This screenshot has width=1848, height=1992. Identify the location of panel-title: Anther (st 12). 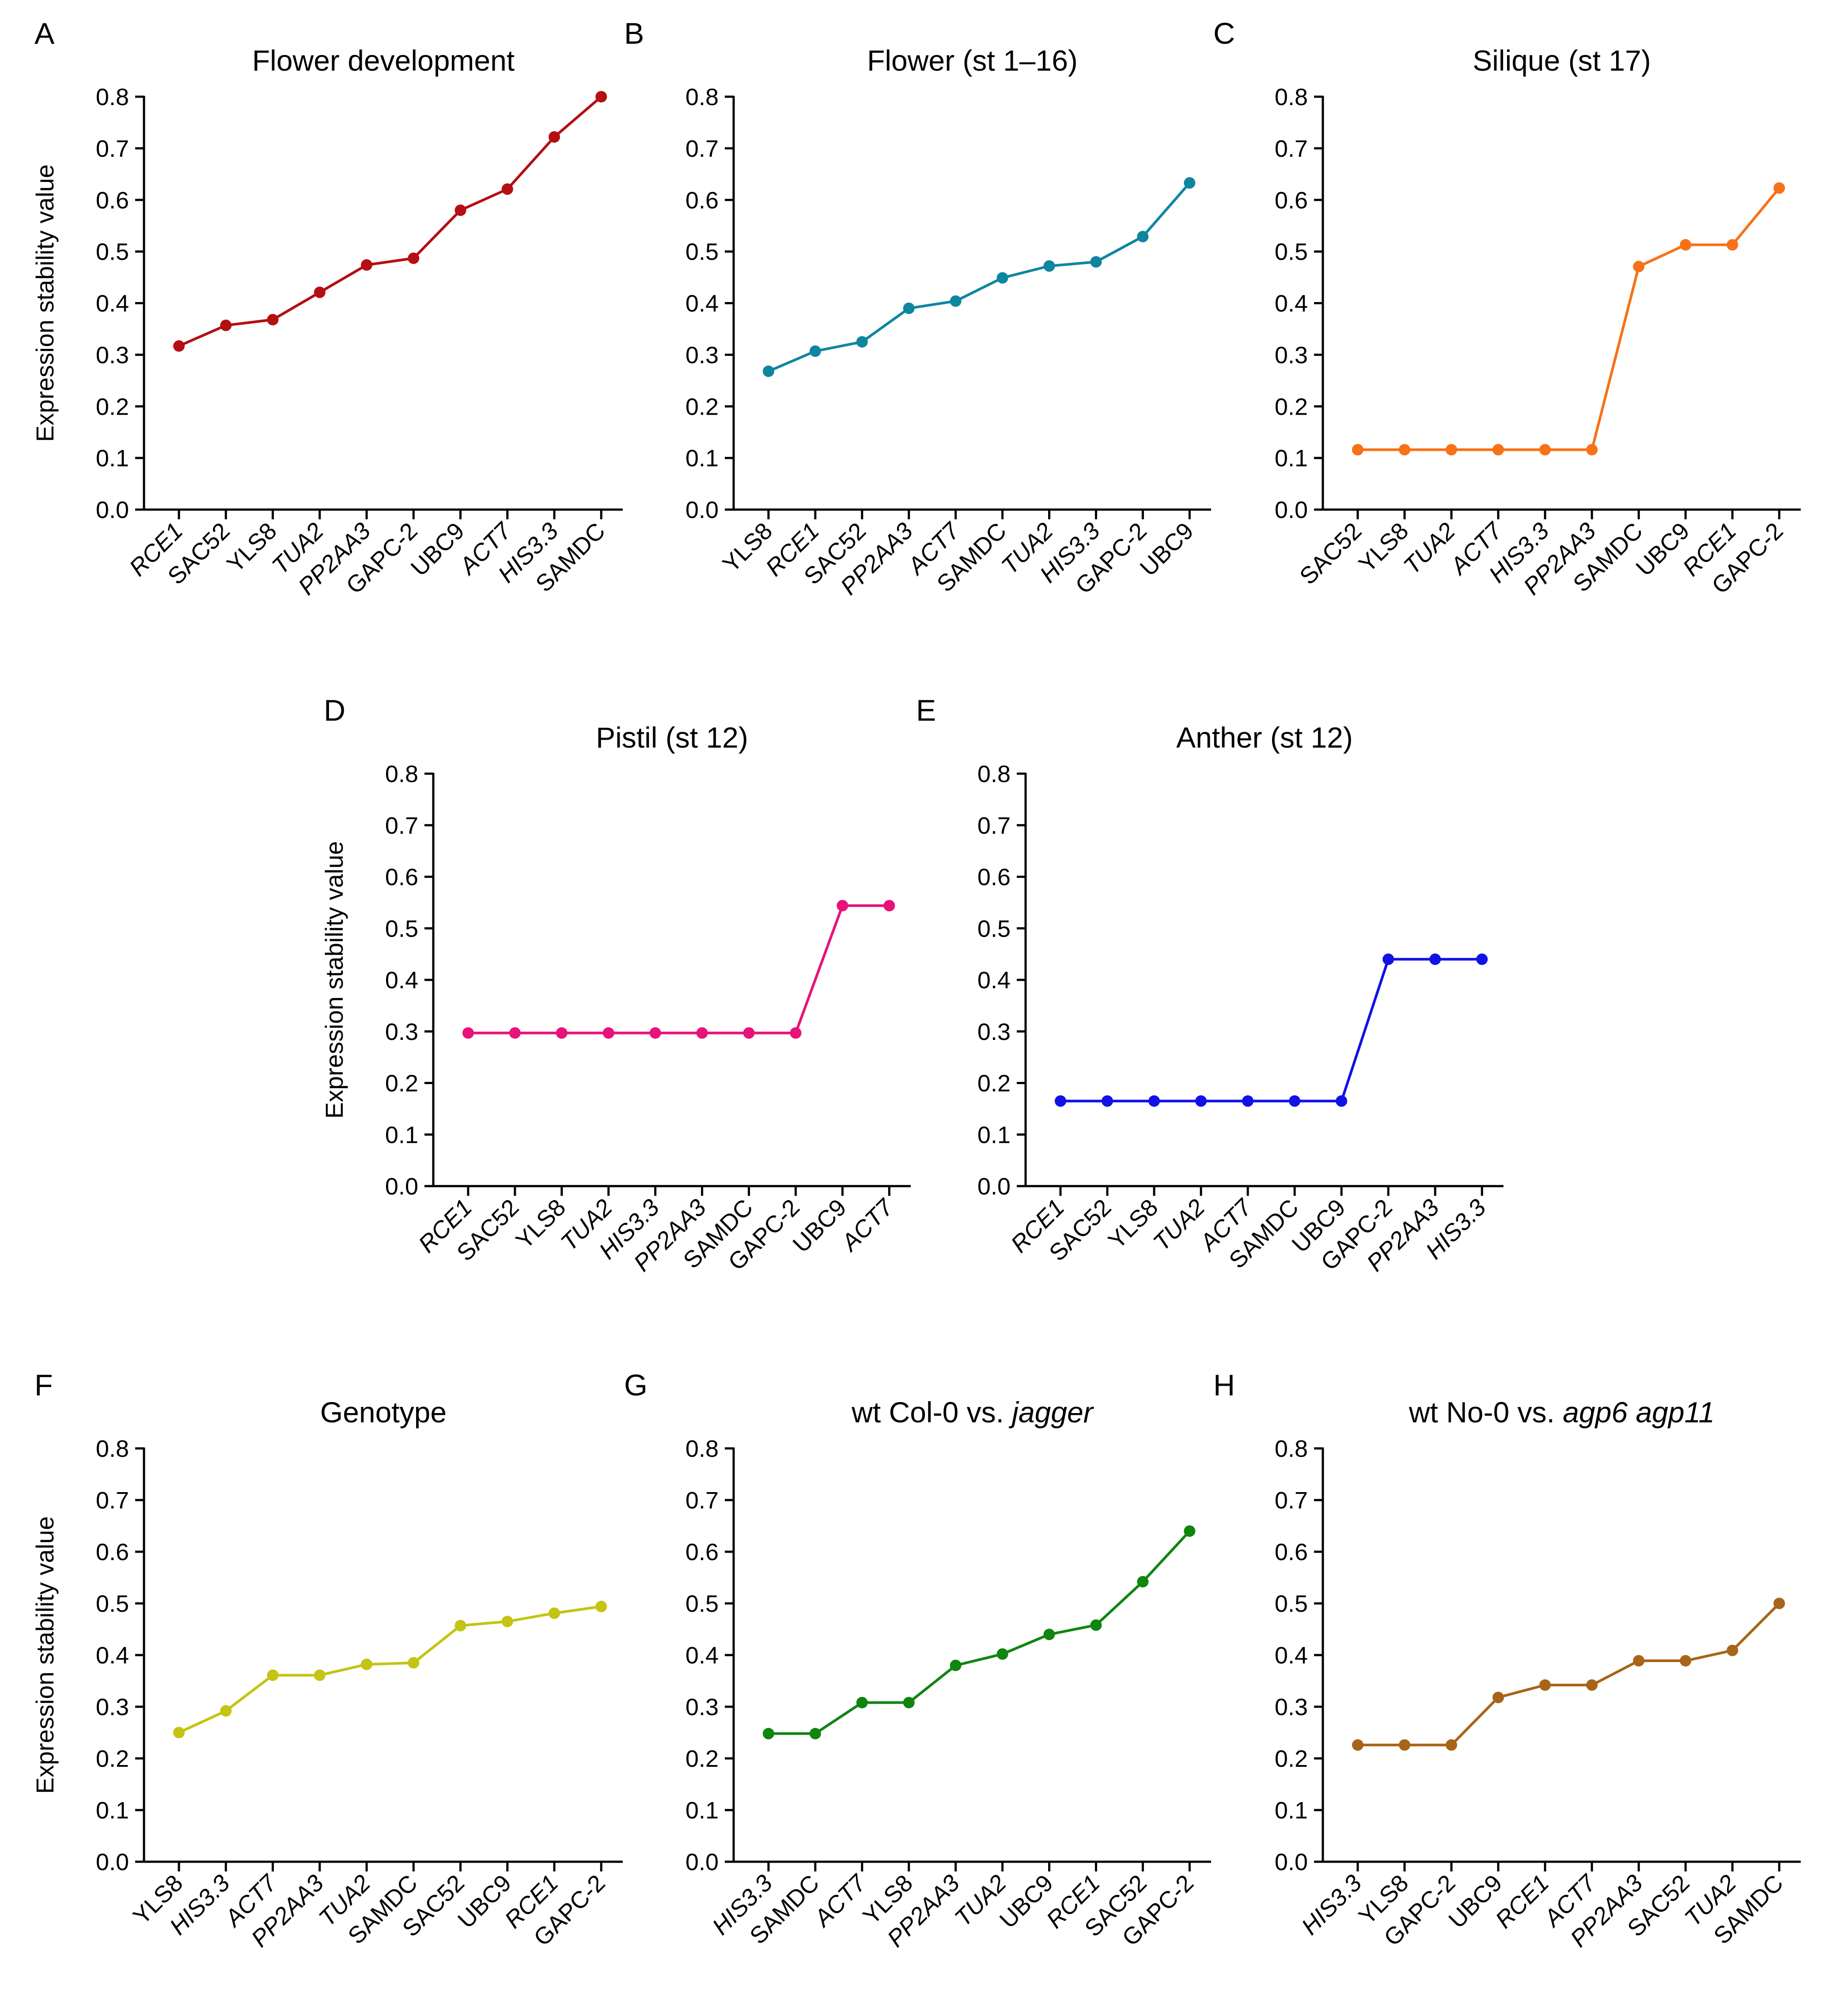
(1264, 737).